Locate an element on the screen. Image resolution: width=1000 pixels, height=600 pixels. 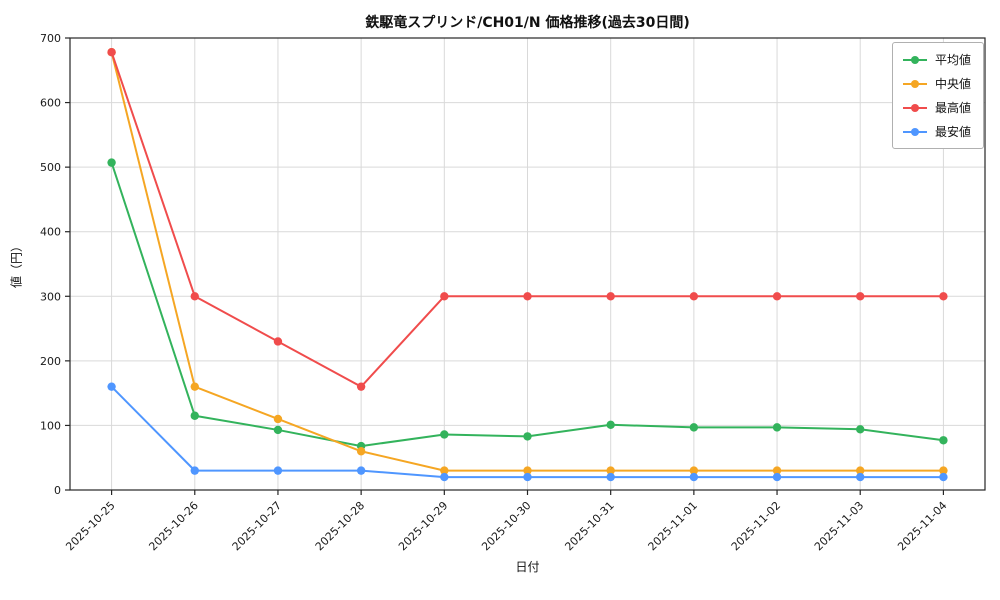
y-tick-label: 0 is located at coordinates (57, 490).